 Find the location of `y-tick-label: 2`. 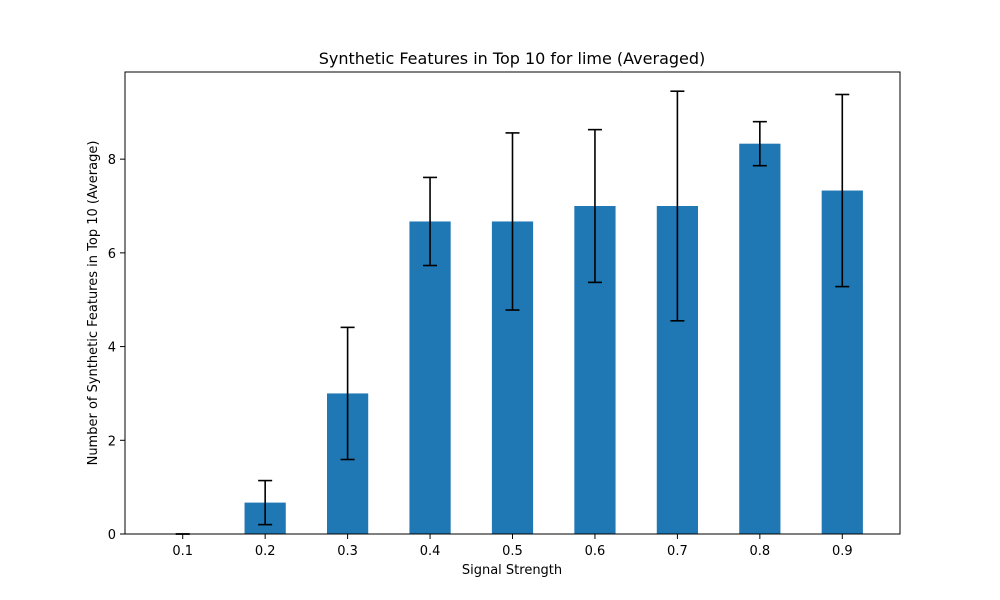

y-tick-label: 2 is located at coordinates (112, 441).